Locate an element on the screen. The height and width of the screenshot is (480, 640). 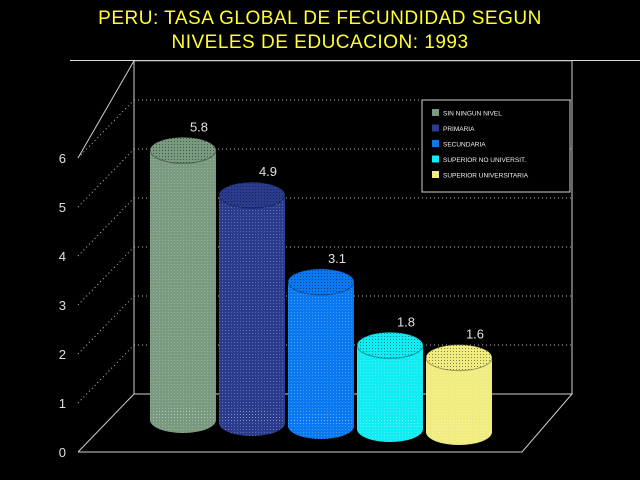
legend-box is located at coordinates (496, 146).